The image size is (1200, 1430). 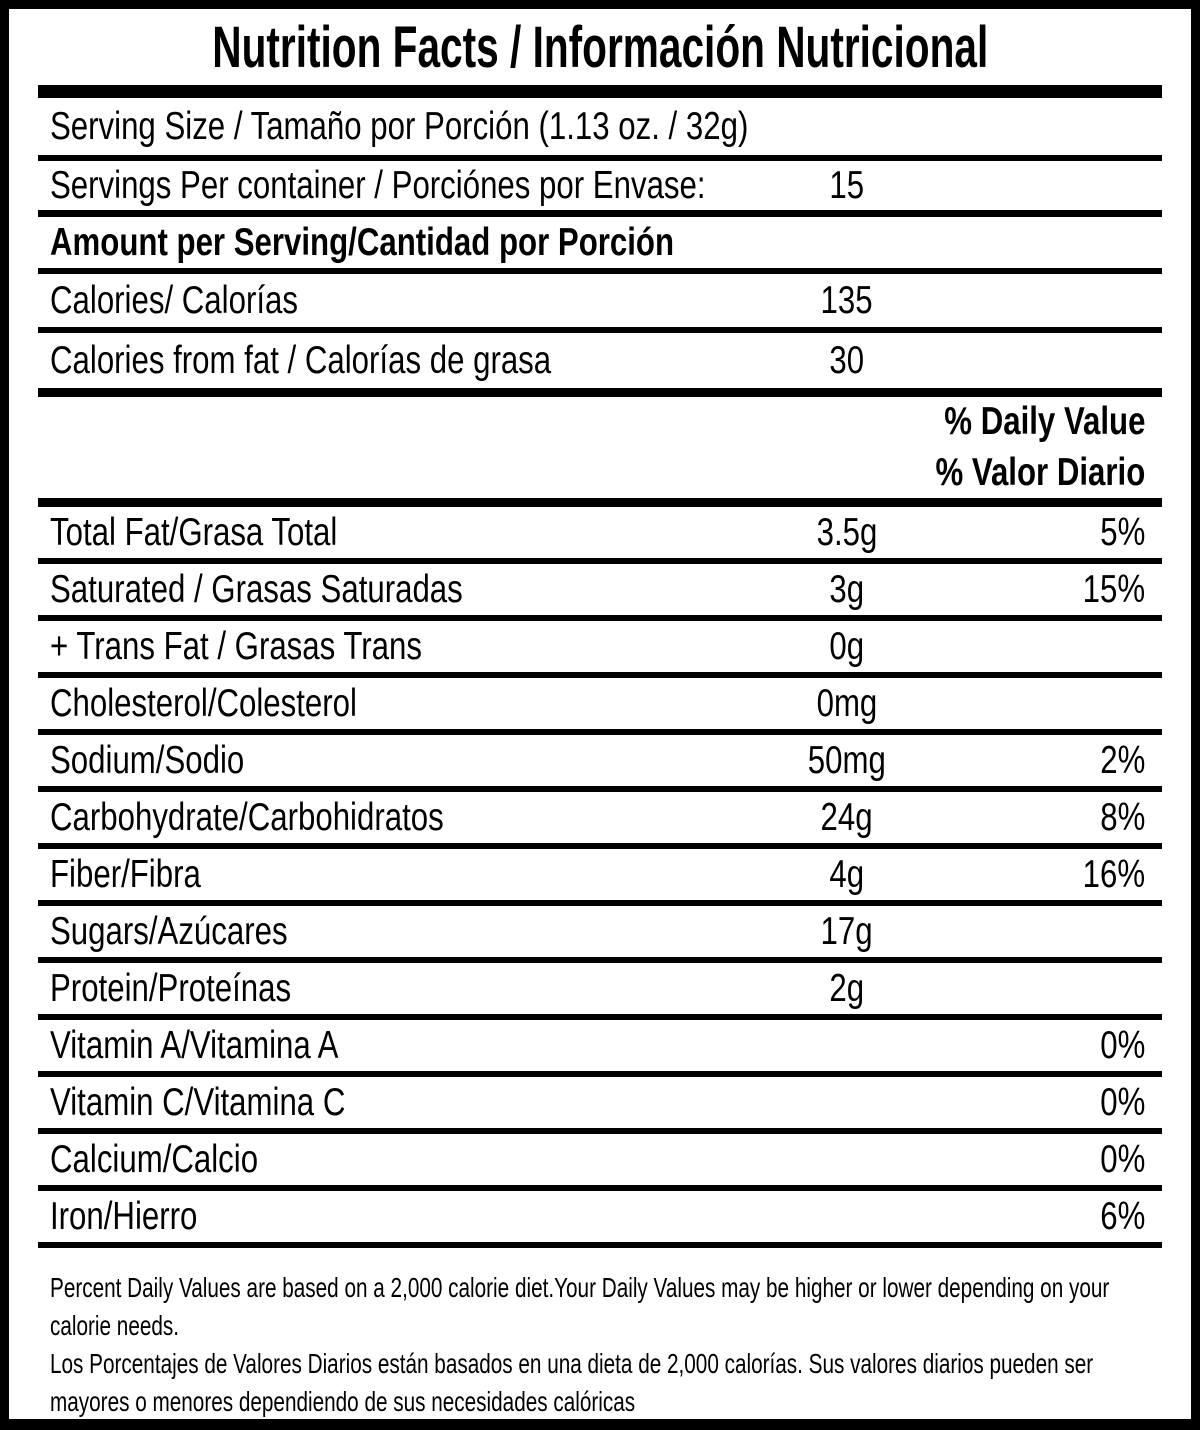 I want to click on nutrient-label: Carbohydrate/Carbohidratos, so click(x=247, y=817).